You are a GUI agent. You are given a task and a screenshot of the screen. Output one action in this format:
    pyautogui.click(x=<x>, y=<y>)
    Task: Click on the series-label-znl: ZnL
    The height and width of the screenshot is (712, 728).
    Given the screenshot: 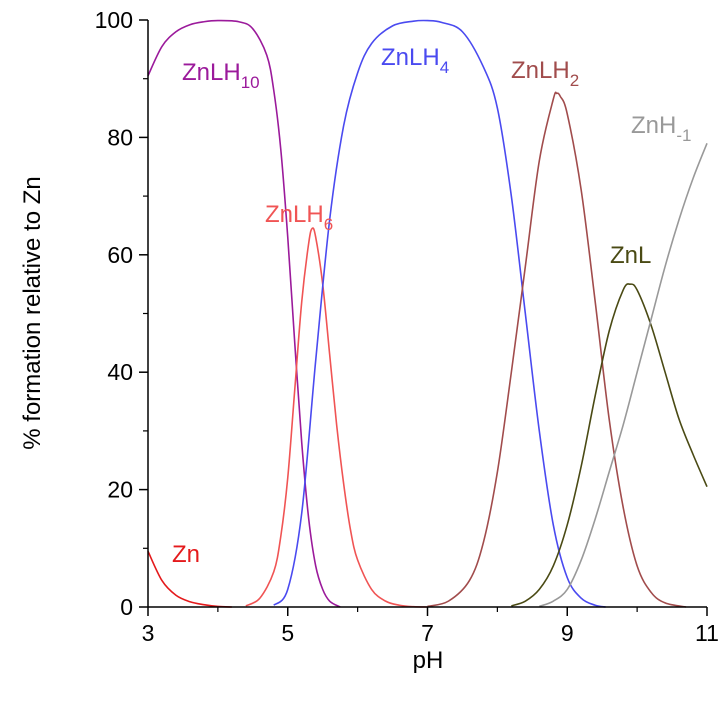 What is the action you would take?
    pyautogui.click(x=630, y=255)
    